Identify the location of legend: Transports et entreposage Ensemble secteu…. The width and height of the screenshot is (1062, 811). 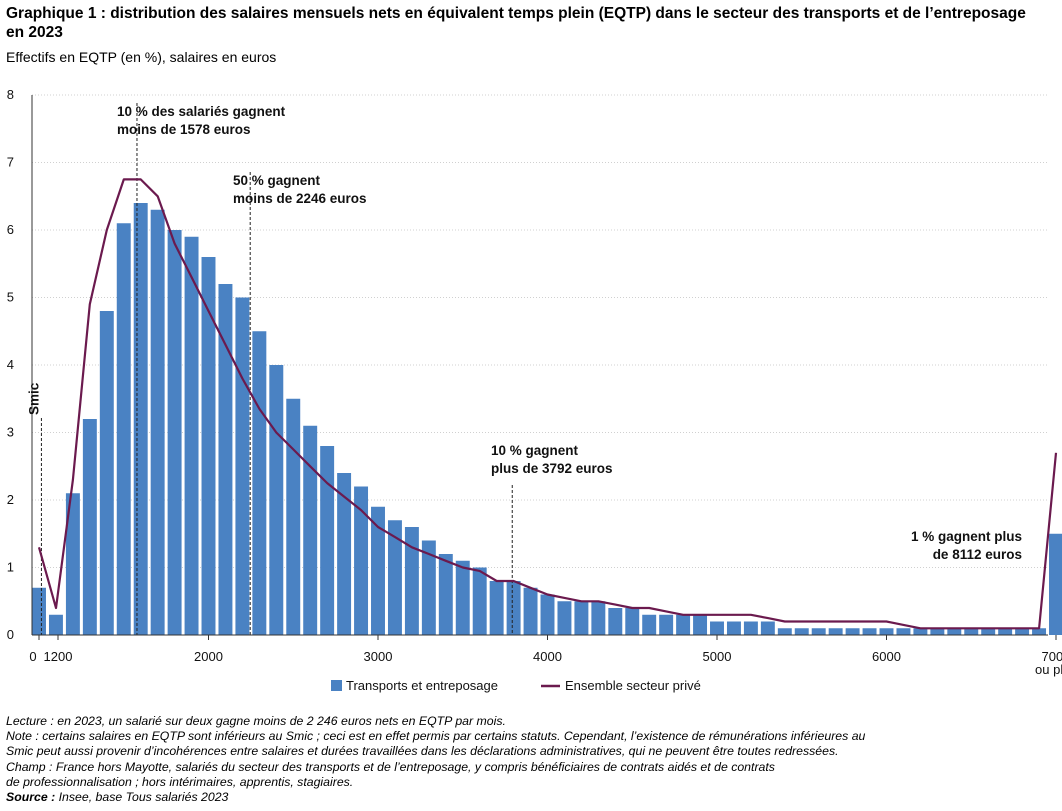
(516, 685).